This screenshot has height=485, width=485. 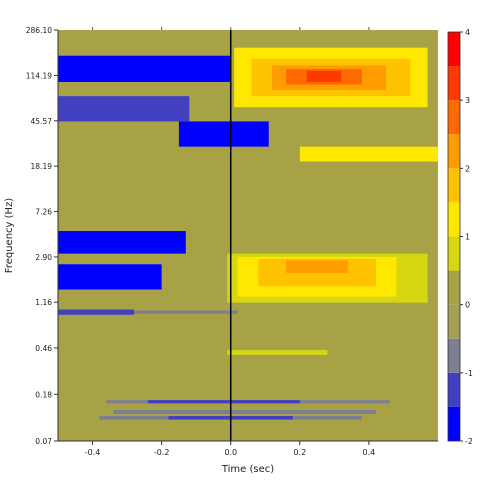 I want to click on colorbar-tick-label: 0, so click(x=467, y=305).